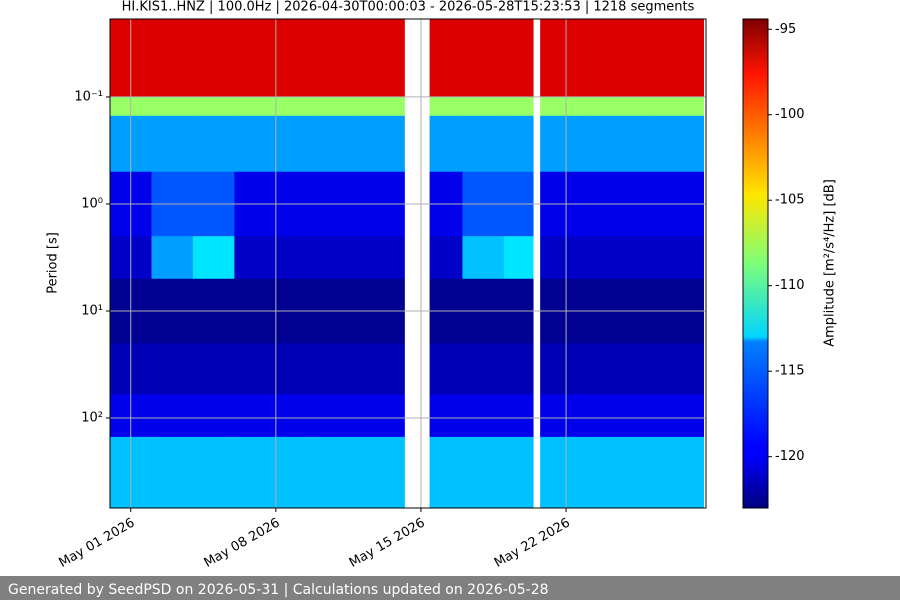 The height and width of the screenshot is (600, 900). I want to click on y-tick-label: 10⁻¹, so click(88, 96).